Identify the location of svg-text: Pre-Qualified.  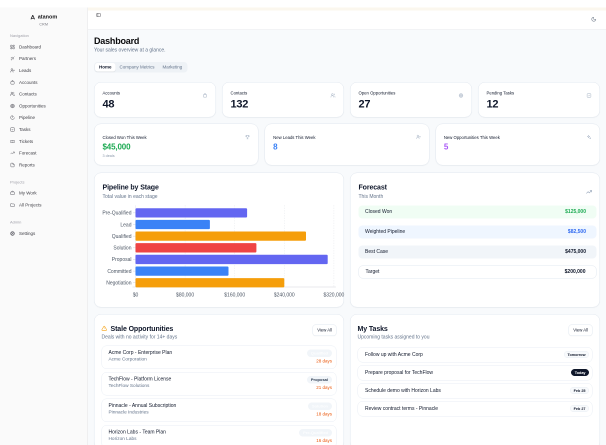
(116, 213).